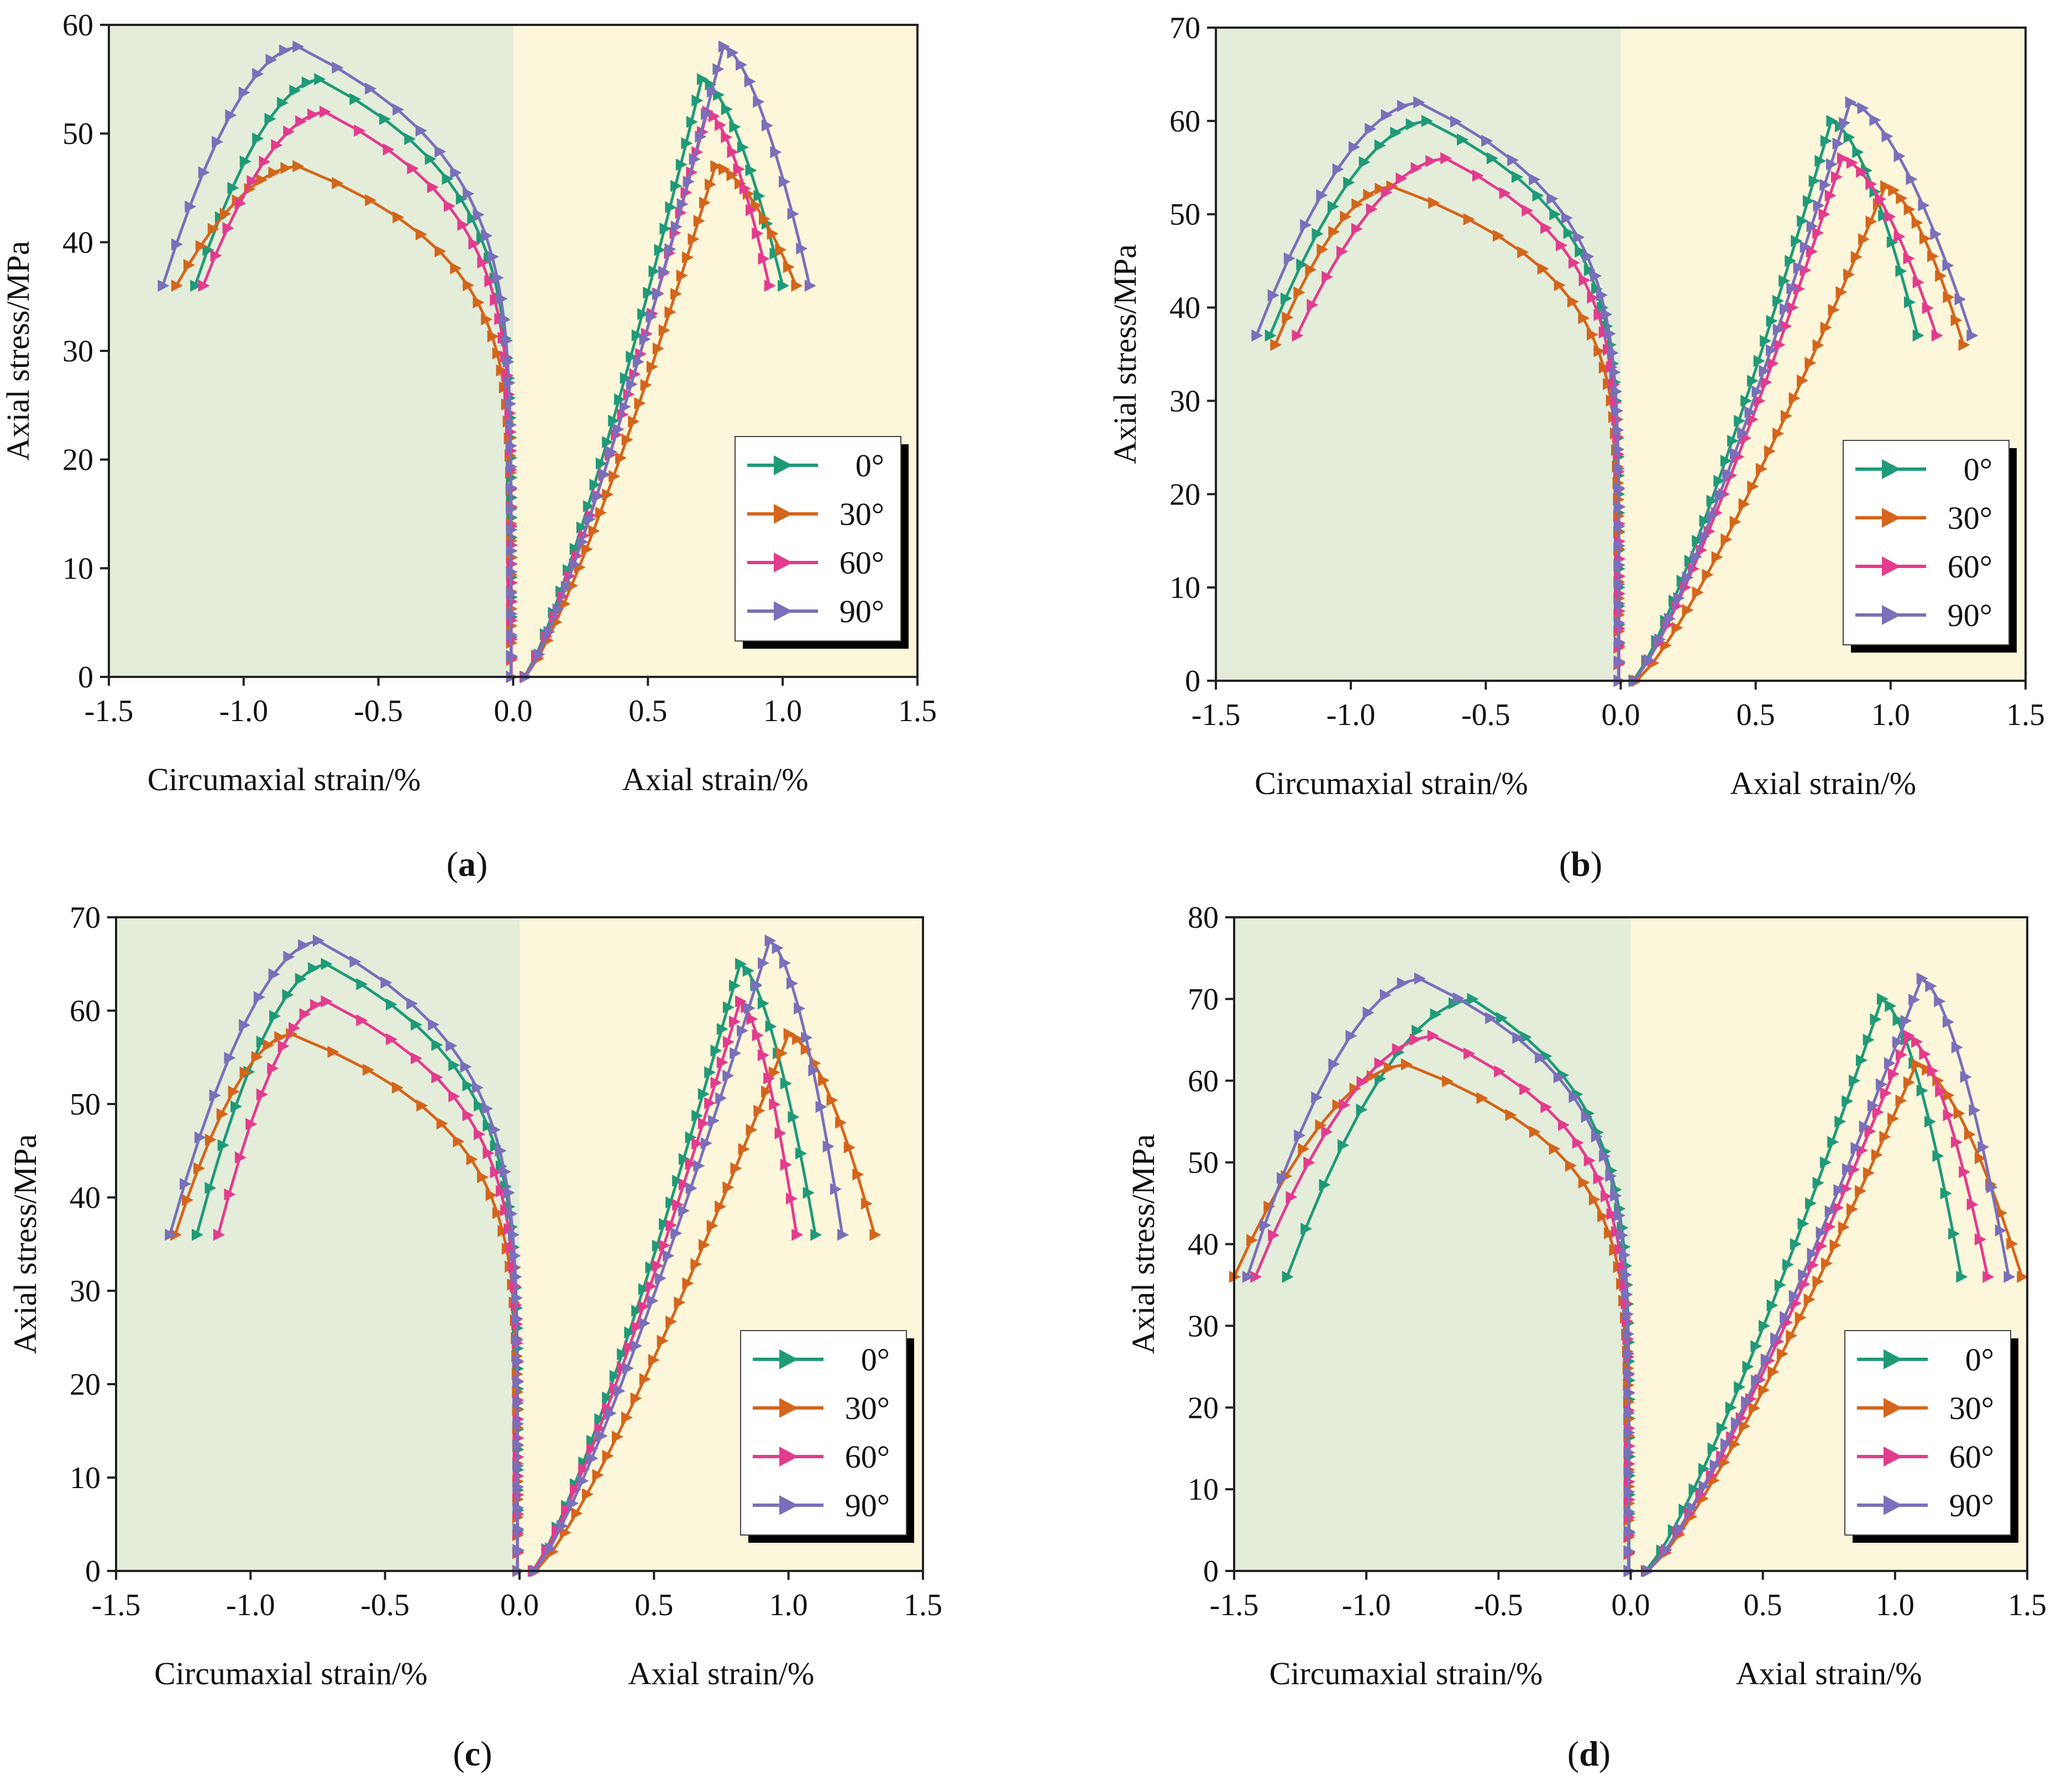 The width and height of the screenshot is (2072, 1787). I want to click on x-axis-title-circumaxial: Circumaxial strain/%, so click(285, 779).